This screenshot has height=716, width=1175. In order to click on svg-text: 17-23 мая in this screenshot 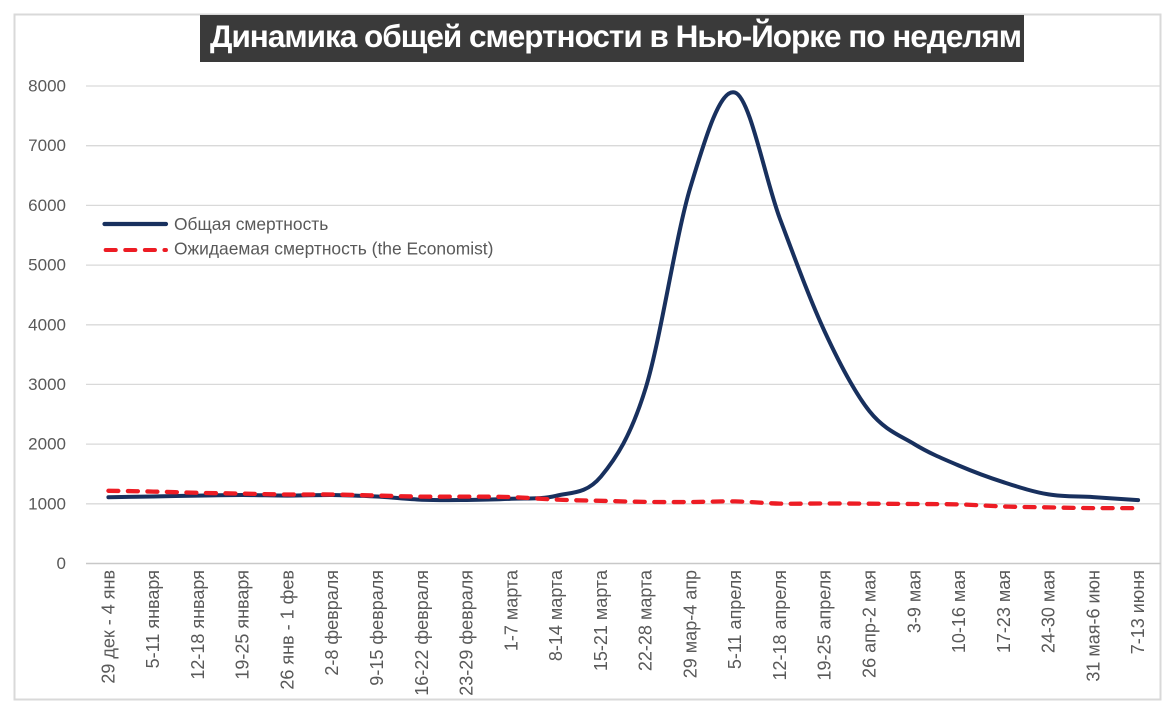, I will do `click(1004, 611)`.